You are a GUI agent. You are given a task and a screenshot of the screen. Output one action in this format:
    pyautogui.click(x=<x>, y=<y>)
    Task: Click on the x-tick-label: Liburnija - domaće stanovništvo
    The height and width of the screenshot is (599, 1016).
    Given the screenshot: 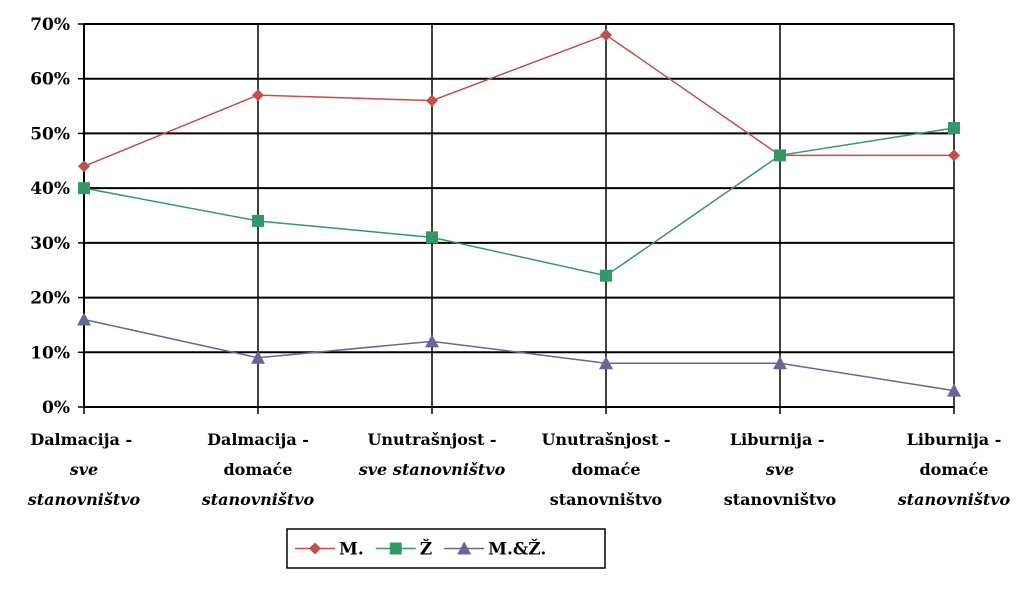 What is the action you would take?
    pyautogui.click(x=954, y=469)
    